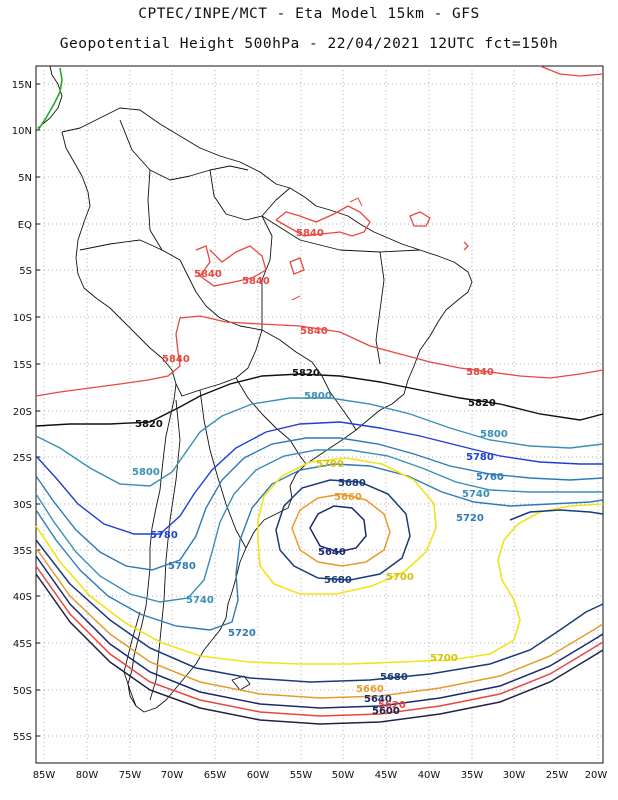  Describe the element at coordinates (22, 644) in the screenshot. I see `lat-label: 45S` at that location.